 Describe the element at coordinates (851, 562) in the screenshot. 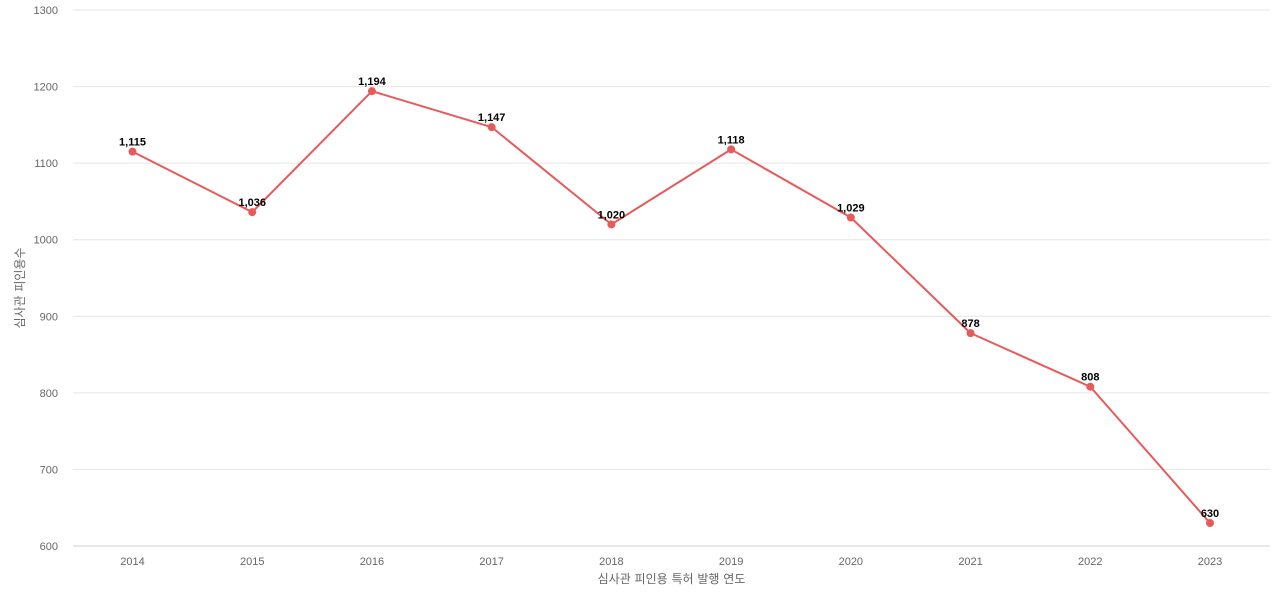

I see `x-tick-label: 2020` at that location.